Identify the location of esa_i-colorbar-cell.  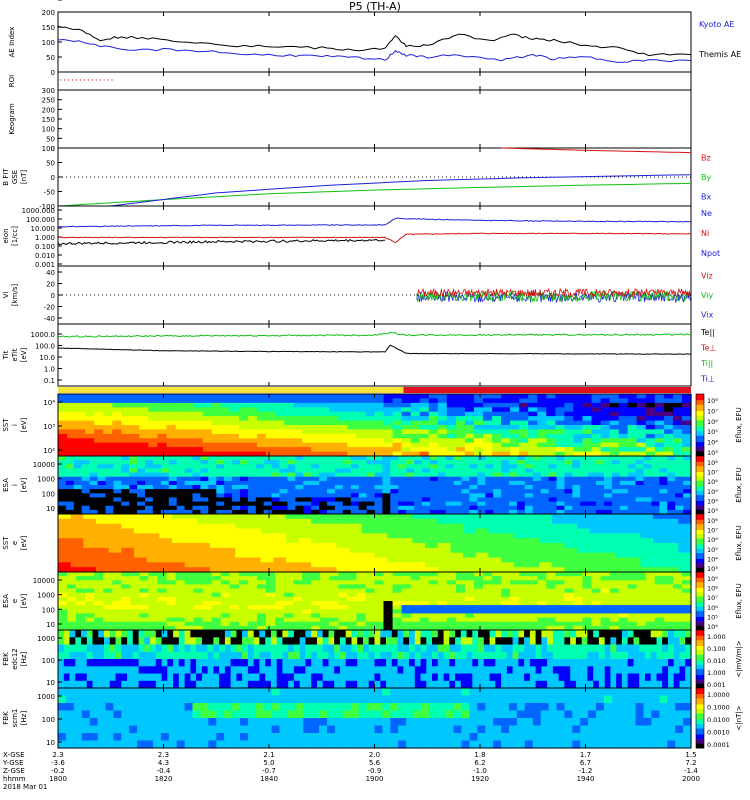
(700, 504).